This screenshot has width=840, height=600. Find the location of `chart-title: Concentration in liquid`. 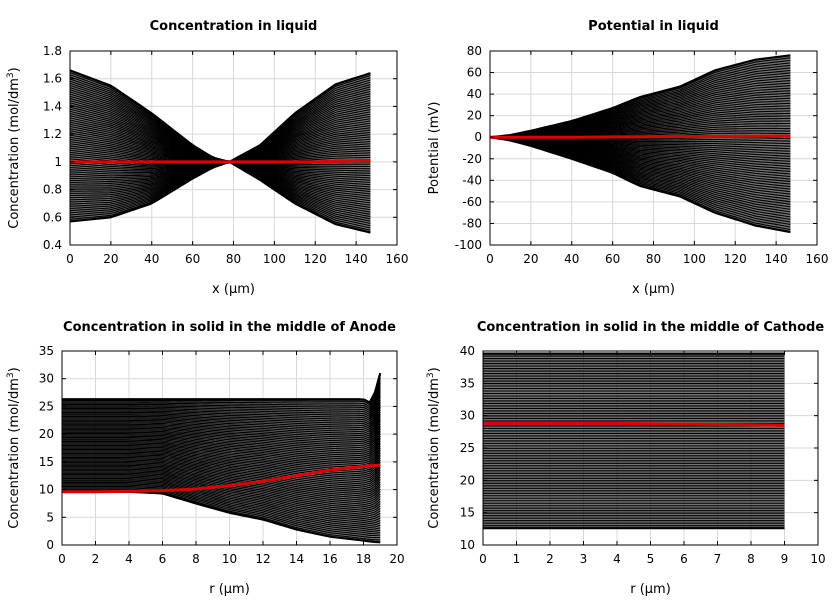

chart-title: Concentration in liquid is located at coordinates (234, 26).